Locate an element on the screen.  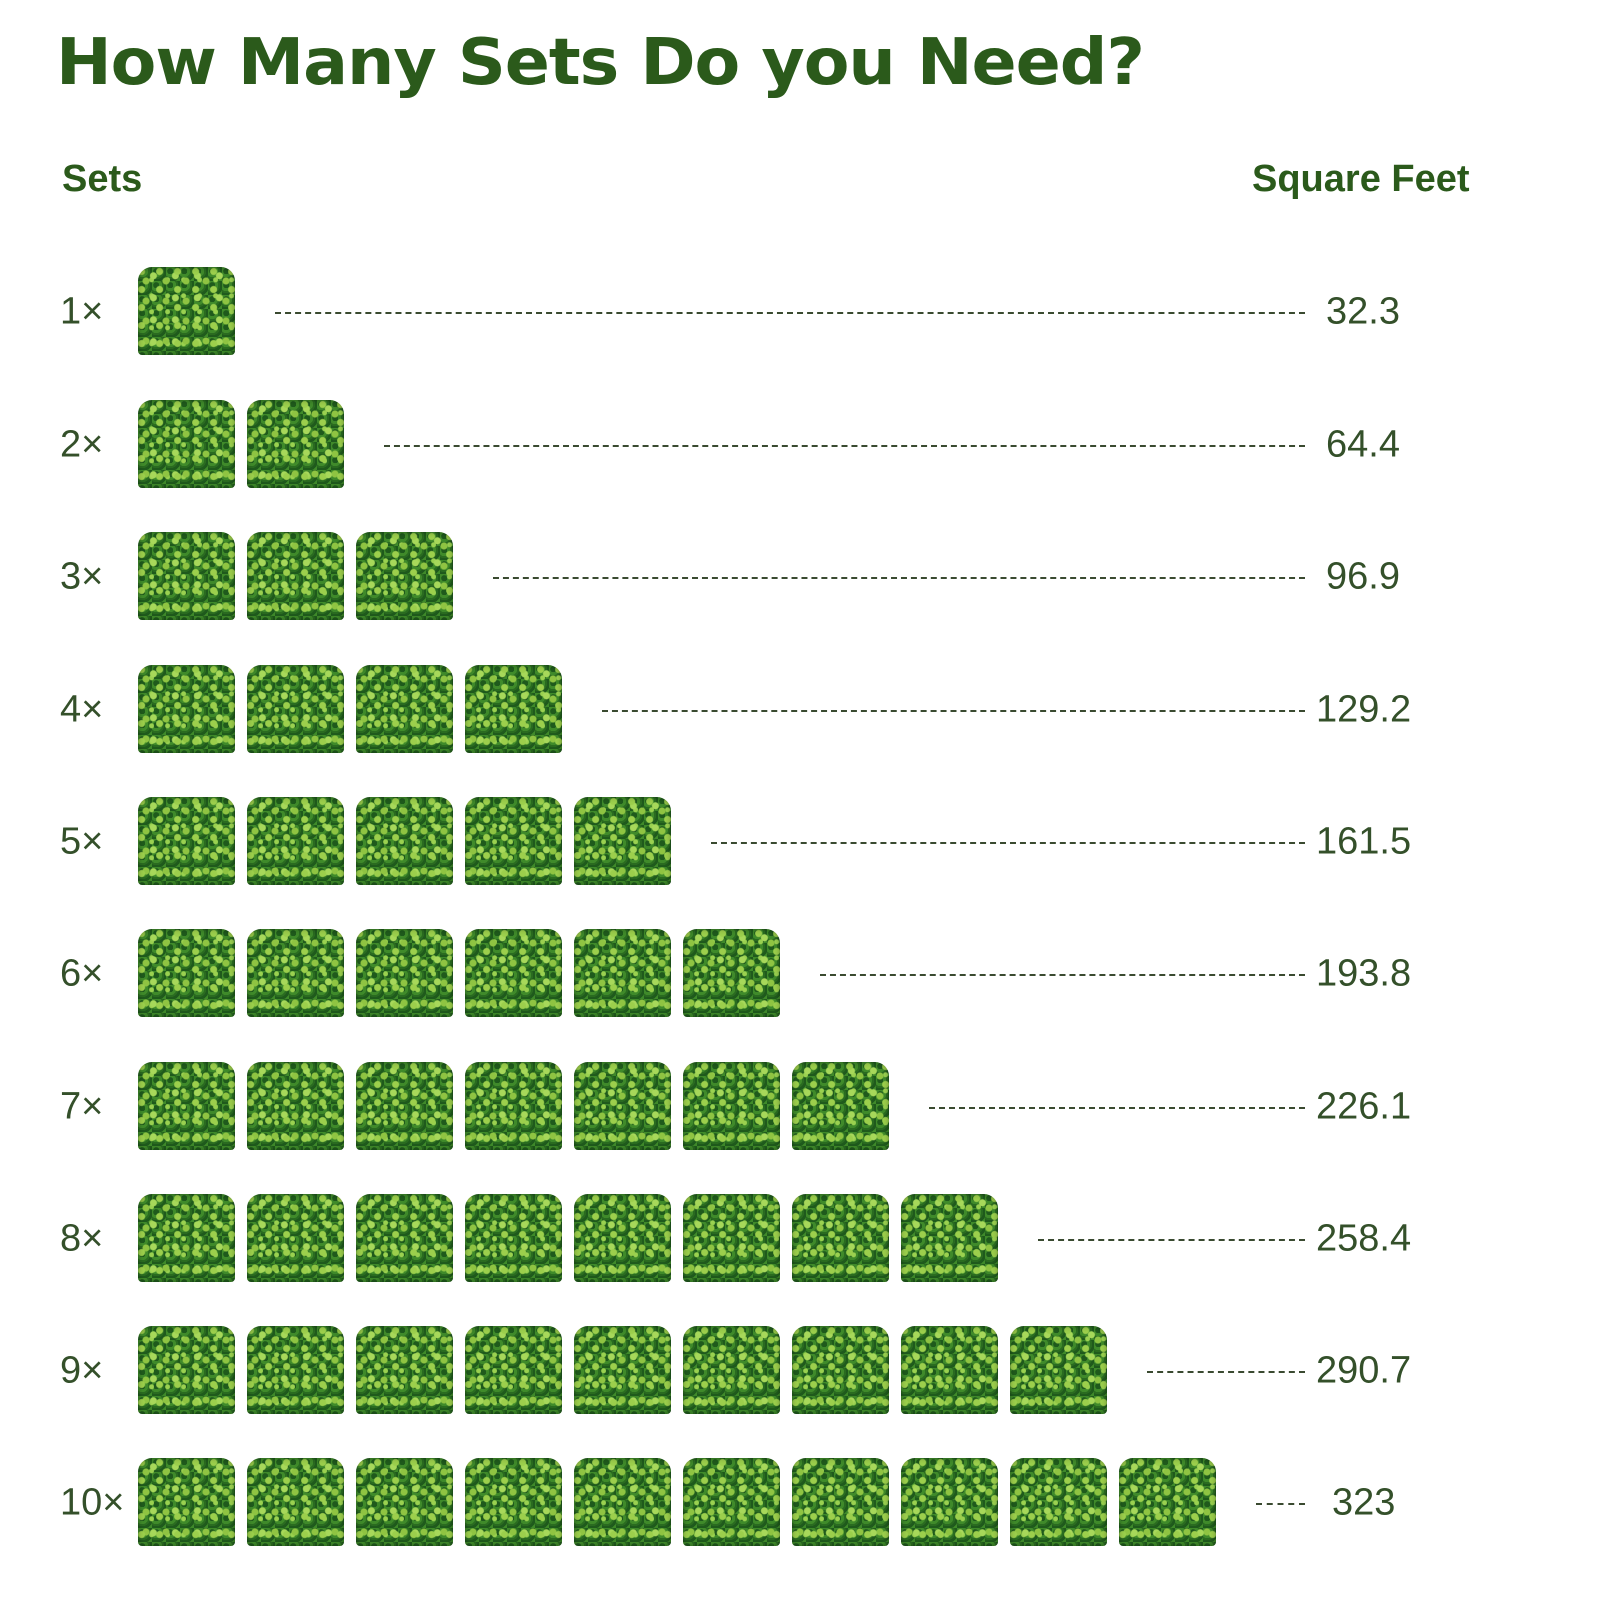
square-feet-value: 290.7 is located at coordinates (1364, 1370).